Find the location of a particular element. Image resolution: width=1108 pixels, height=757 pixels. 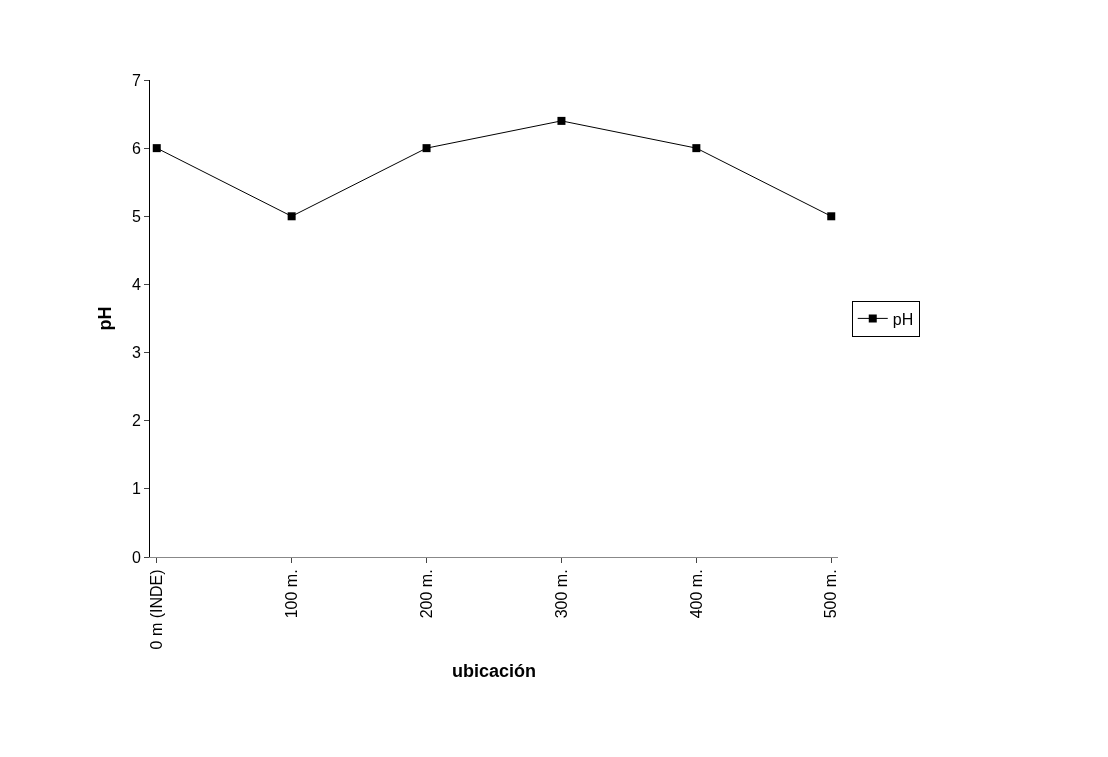

y-tick-label: 2 is located at coordinates (136, 421).